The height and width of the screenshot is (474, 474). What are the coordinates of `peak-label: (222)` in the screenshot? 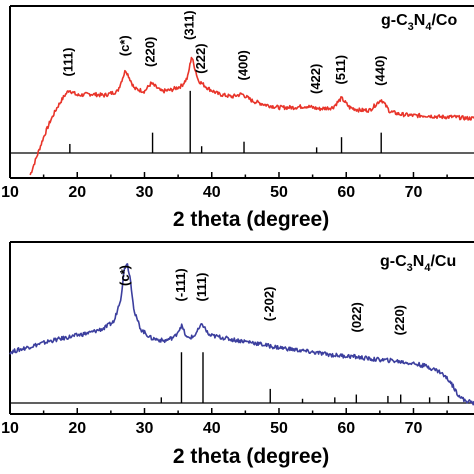 It's located at (200, 58).